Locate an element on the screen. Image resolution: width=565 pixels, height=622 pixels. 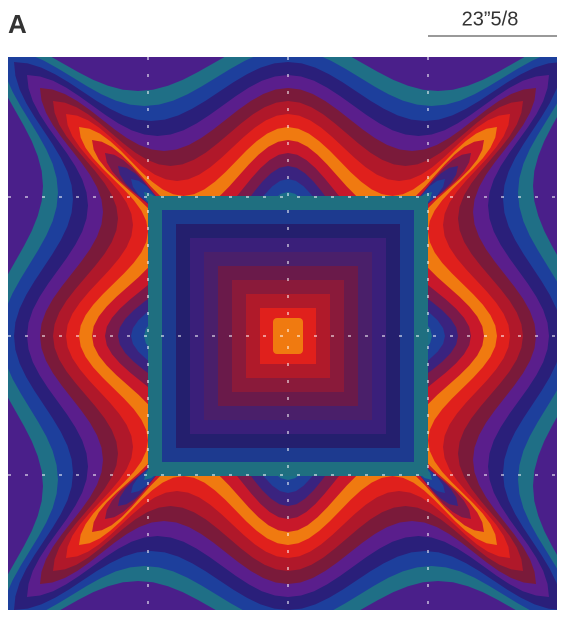
center-core is located at coordinates (288, 336).